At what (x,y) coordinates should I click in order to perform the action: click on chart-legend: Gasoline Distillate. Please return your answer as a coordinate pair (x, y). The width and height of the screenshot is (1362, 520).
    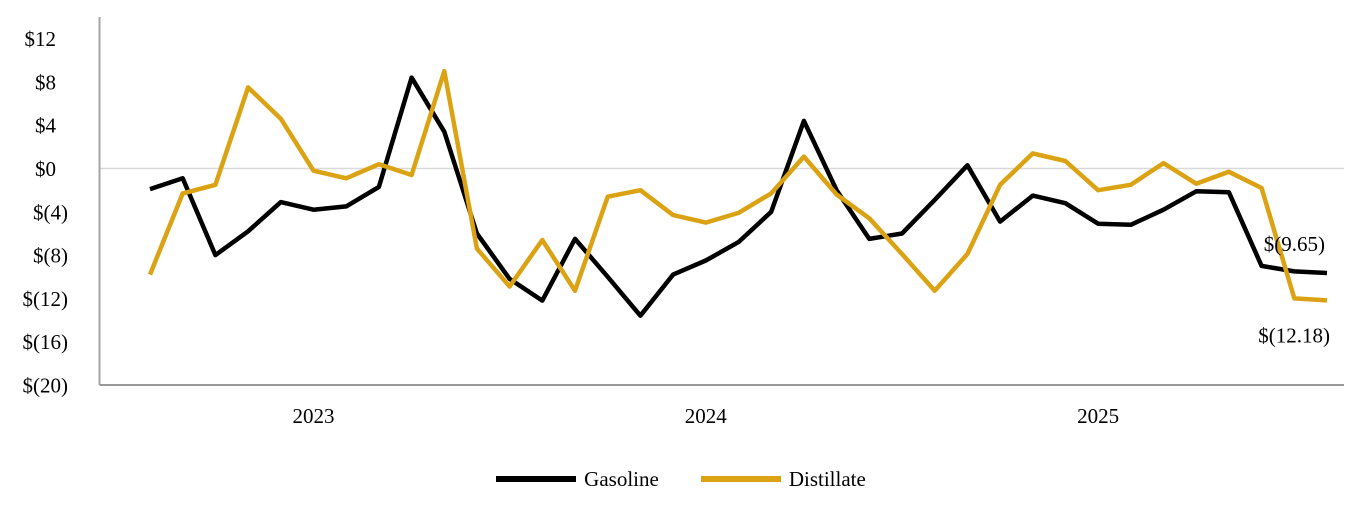
    Looking at the image, I should click on (681, 479).